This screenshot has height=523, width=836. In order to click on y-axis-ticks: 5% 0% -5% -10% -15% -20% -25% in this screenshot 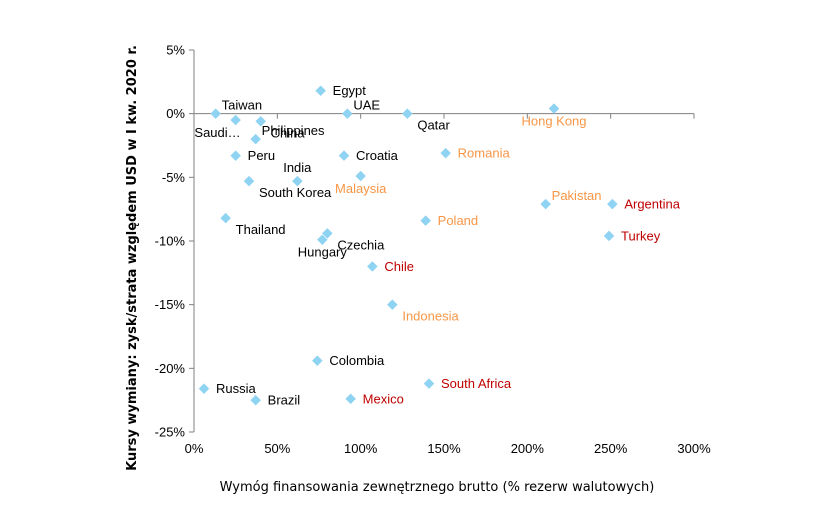, I will do `click(174, 241)`.